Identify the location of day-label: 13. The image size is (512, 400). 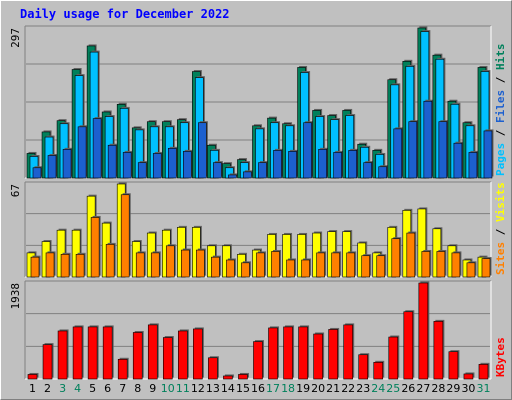
(213, 388).